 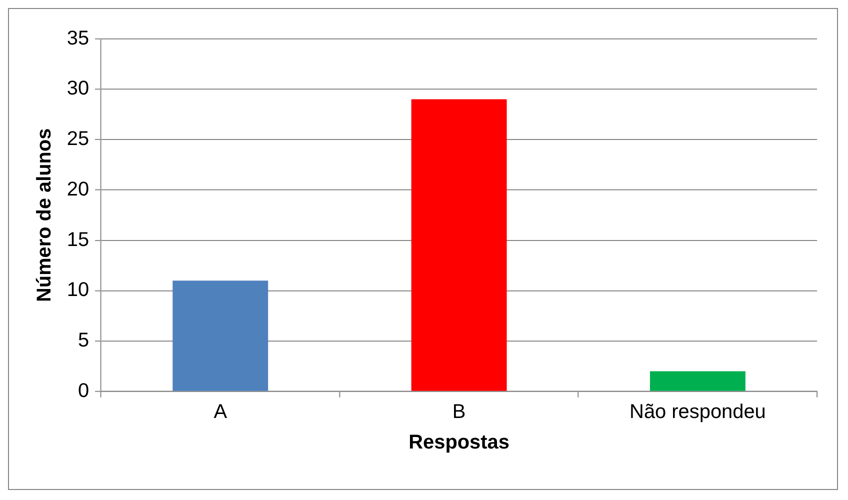 What do you see at coordinates (78, 139) in the screenshot?
I see `y-tick-label: 25` at bounding box center [78, 139].